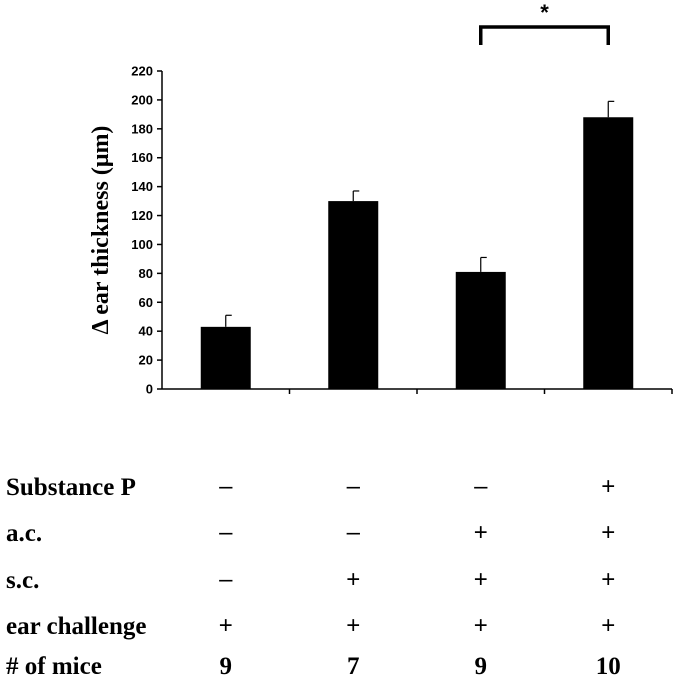  I want to click on y-tick-label: 140, so click(142, 186).